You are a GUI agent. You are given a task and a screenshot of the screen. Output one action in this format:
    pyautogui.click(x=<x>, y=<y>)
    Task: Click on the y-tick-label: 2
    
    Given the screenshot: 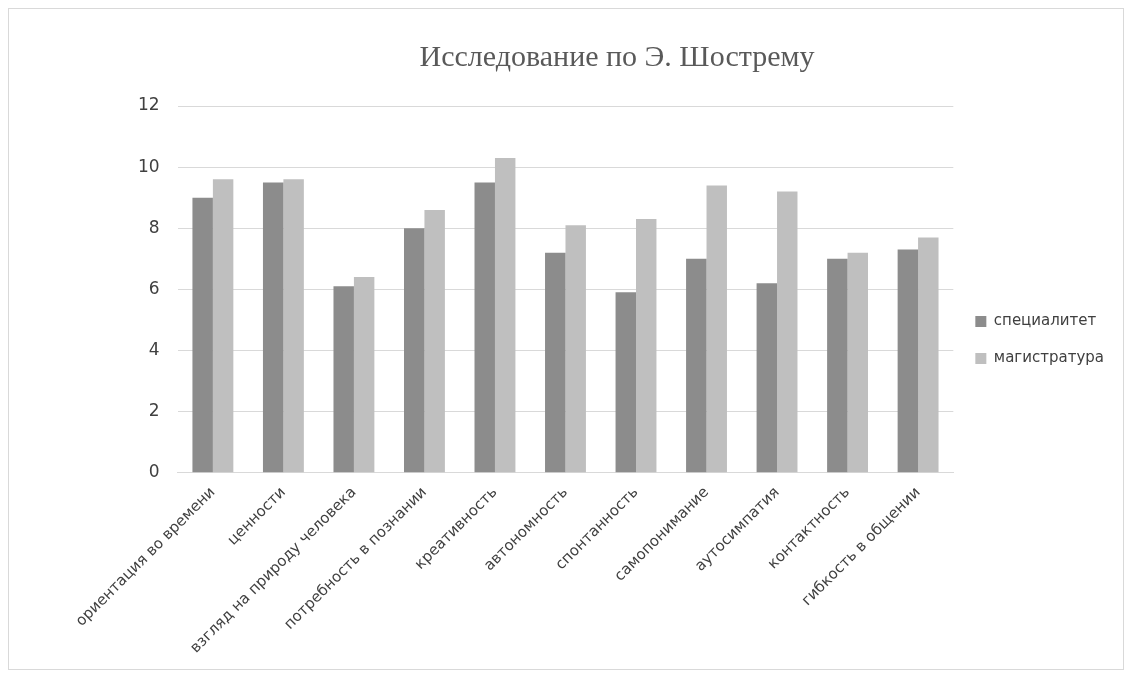 What is the action you would take?
    pyautogui.click(x=154, y=409)
    